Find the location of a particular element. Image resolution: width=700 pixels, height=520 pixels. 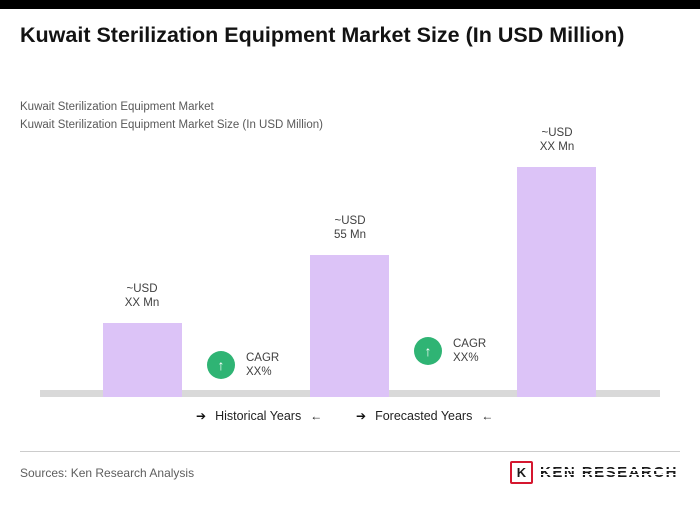

ken-research-logo-icon: K is located at coordinates (521, 472).